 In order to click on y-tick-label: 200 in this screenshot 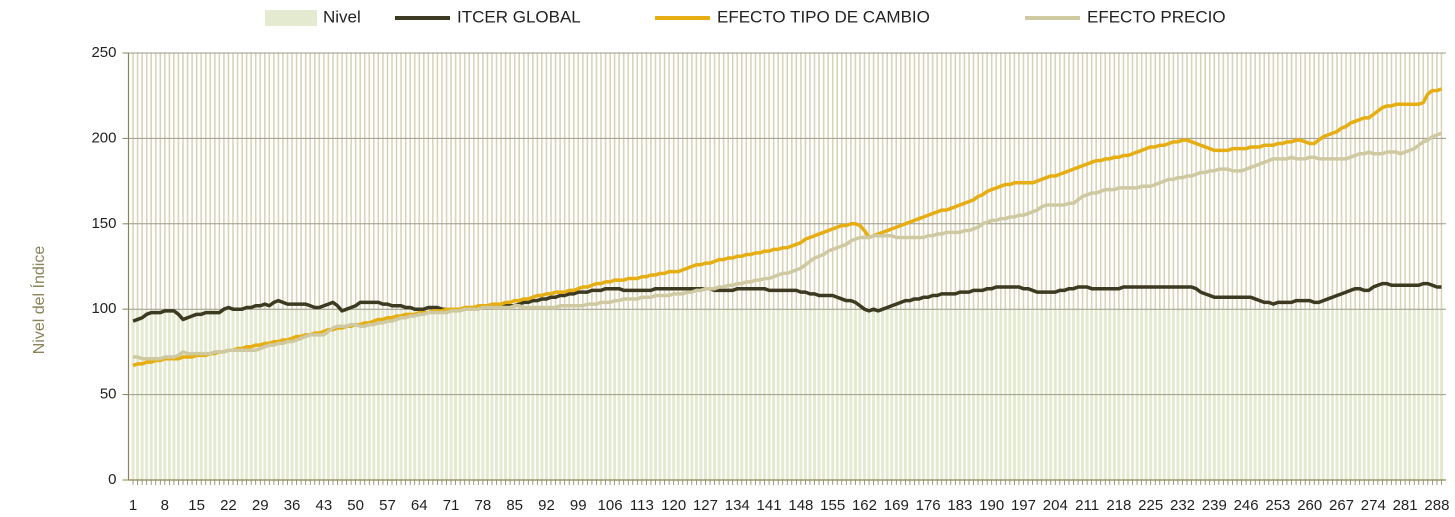, I will do `click(103, 137)`.